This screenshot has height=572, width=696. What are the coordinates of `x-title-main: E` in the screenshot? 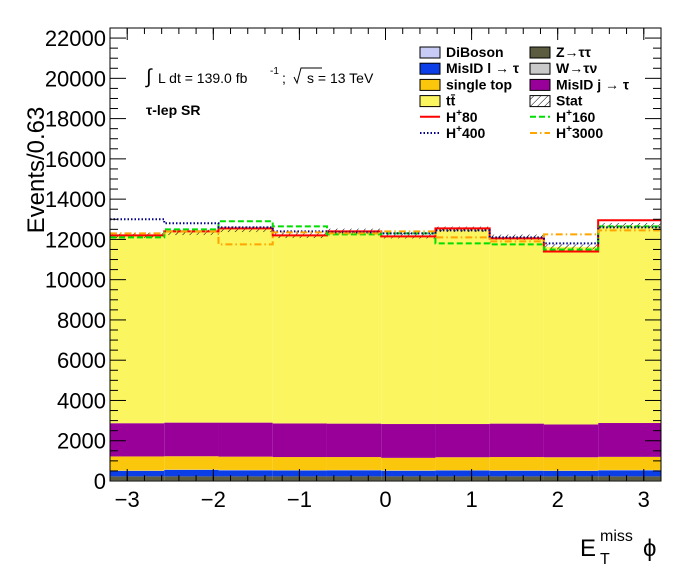 It's located at (588, 548).